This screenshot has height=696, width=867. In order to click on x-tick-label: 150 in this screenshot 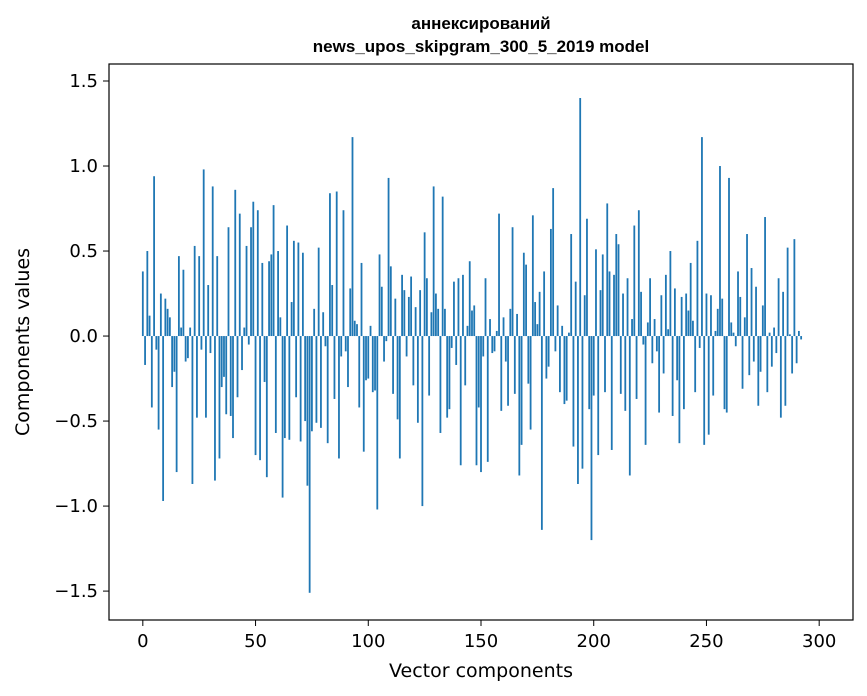, I will do `click(481, 641)`.